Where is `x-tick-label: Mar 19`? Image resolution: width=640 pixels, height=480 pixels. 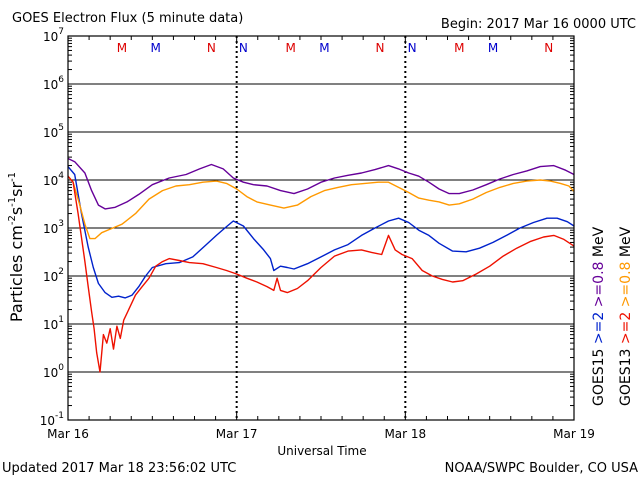
x-tick-label: Mar 19 is located at coordinates (574, 434).